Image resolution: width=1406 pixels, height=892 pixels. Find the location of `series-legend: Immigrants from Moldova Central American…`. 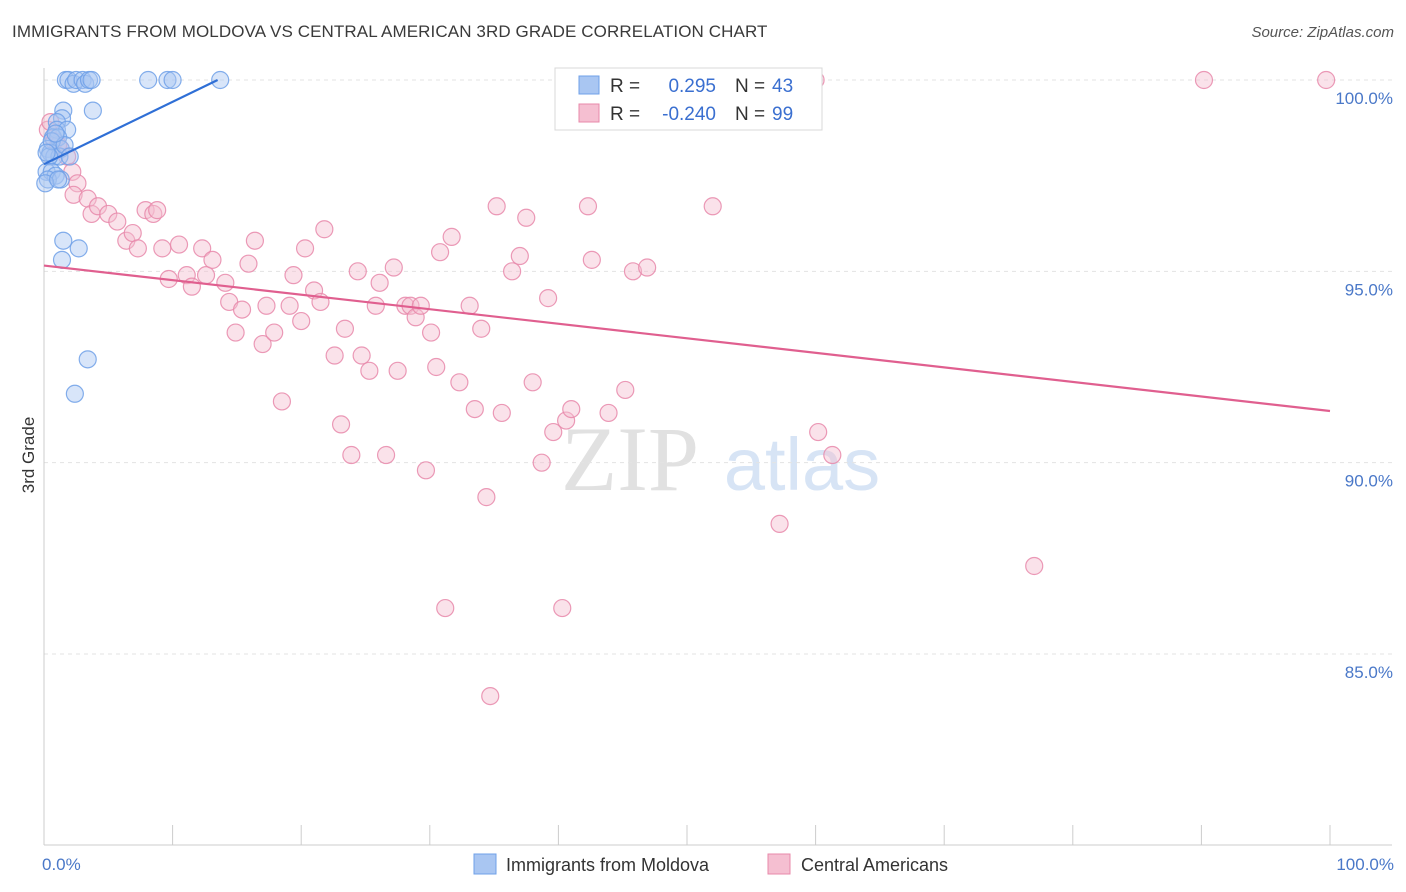

series-legend: Immigrants from Moldova Central American… is located at coordinates (710, 864).